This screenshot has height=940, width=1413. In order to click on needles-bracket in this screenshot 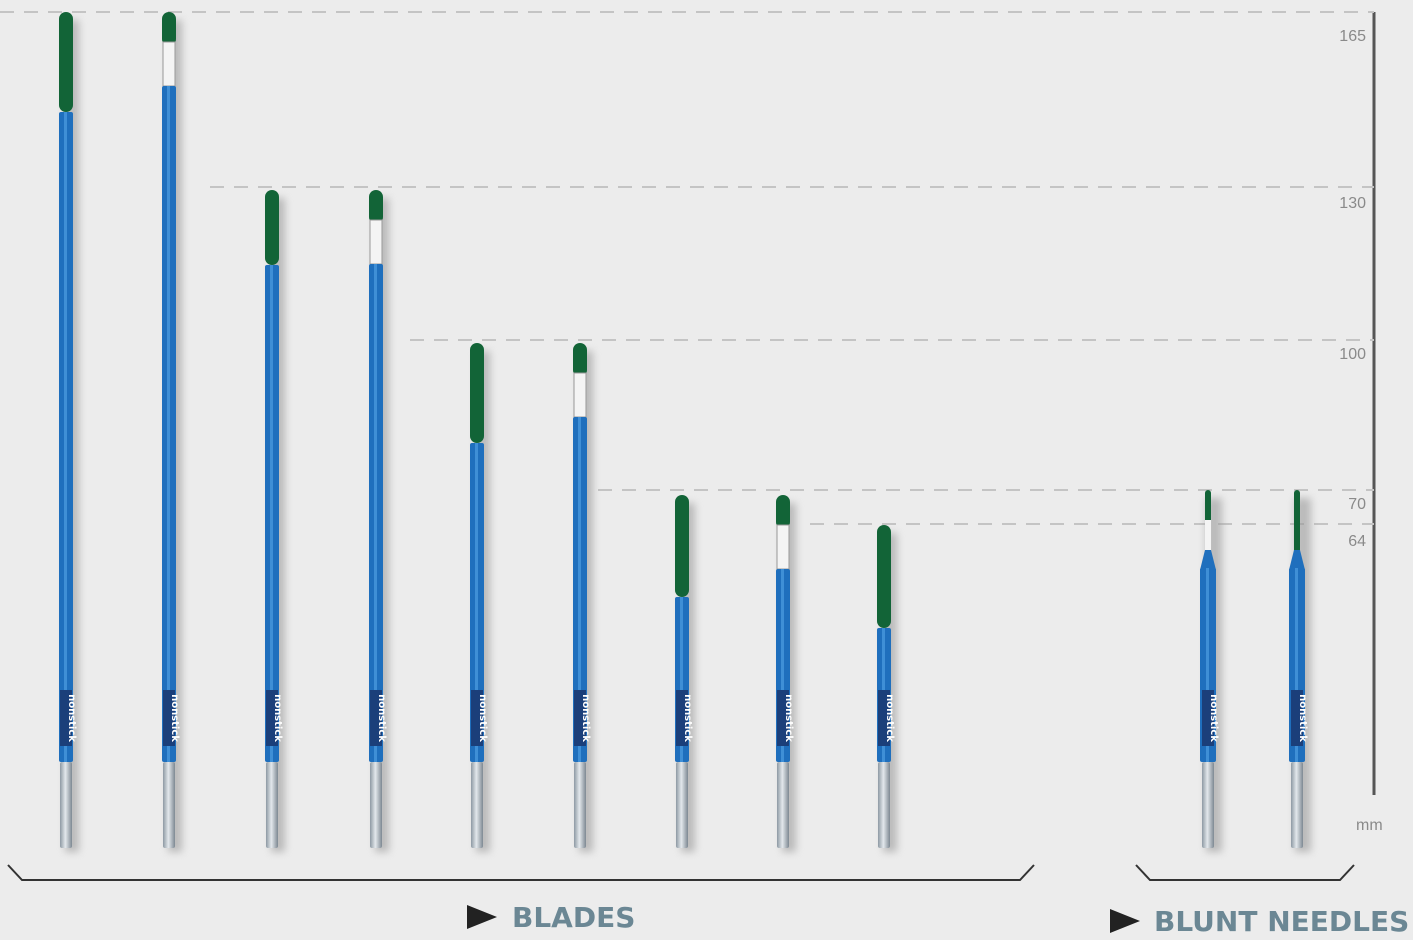, I will do `click(1245, 872)`.